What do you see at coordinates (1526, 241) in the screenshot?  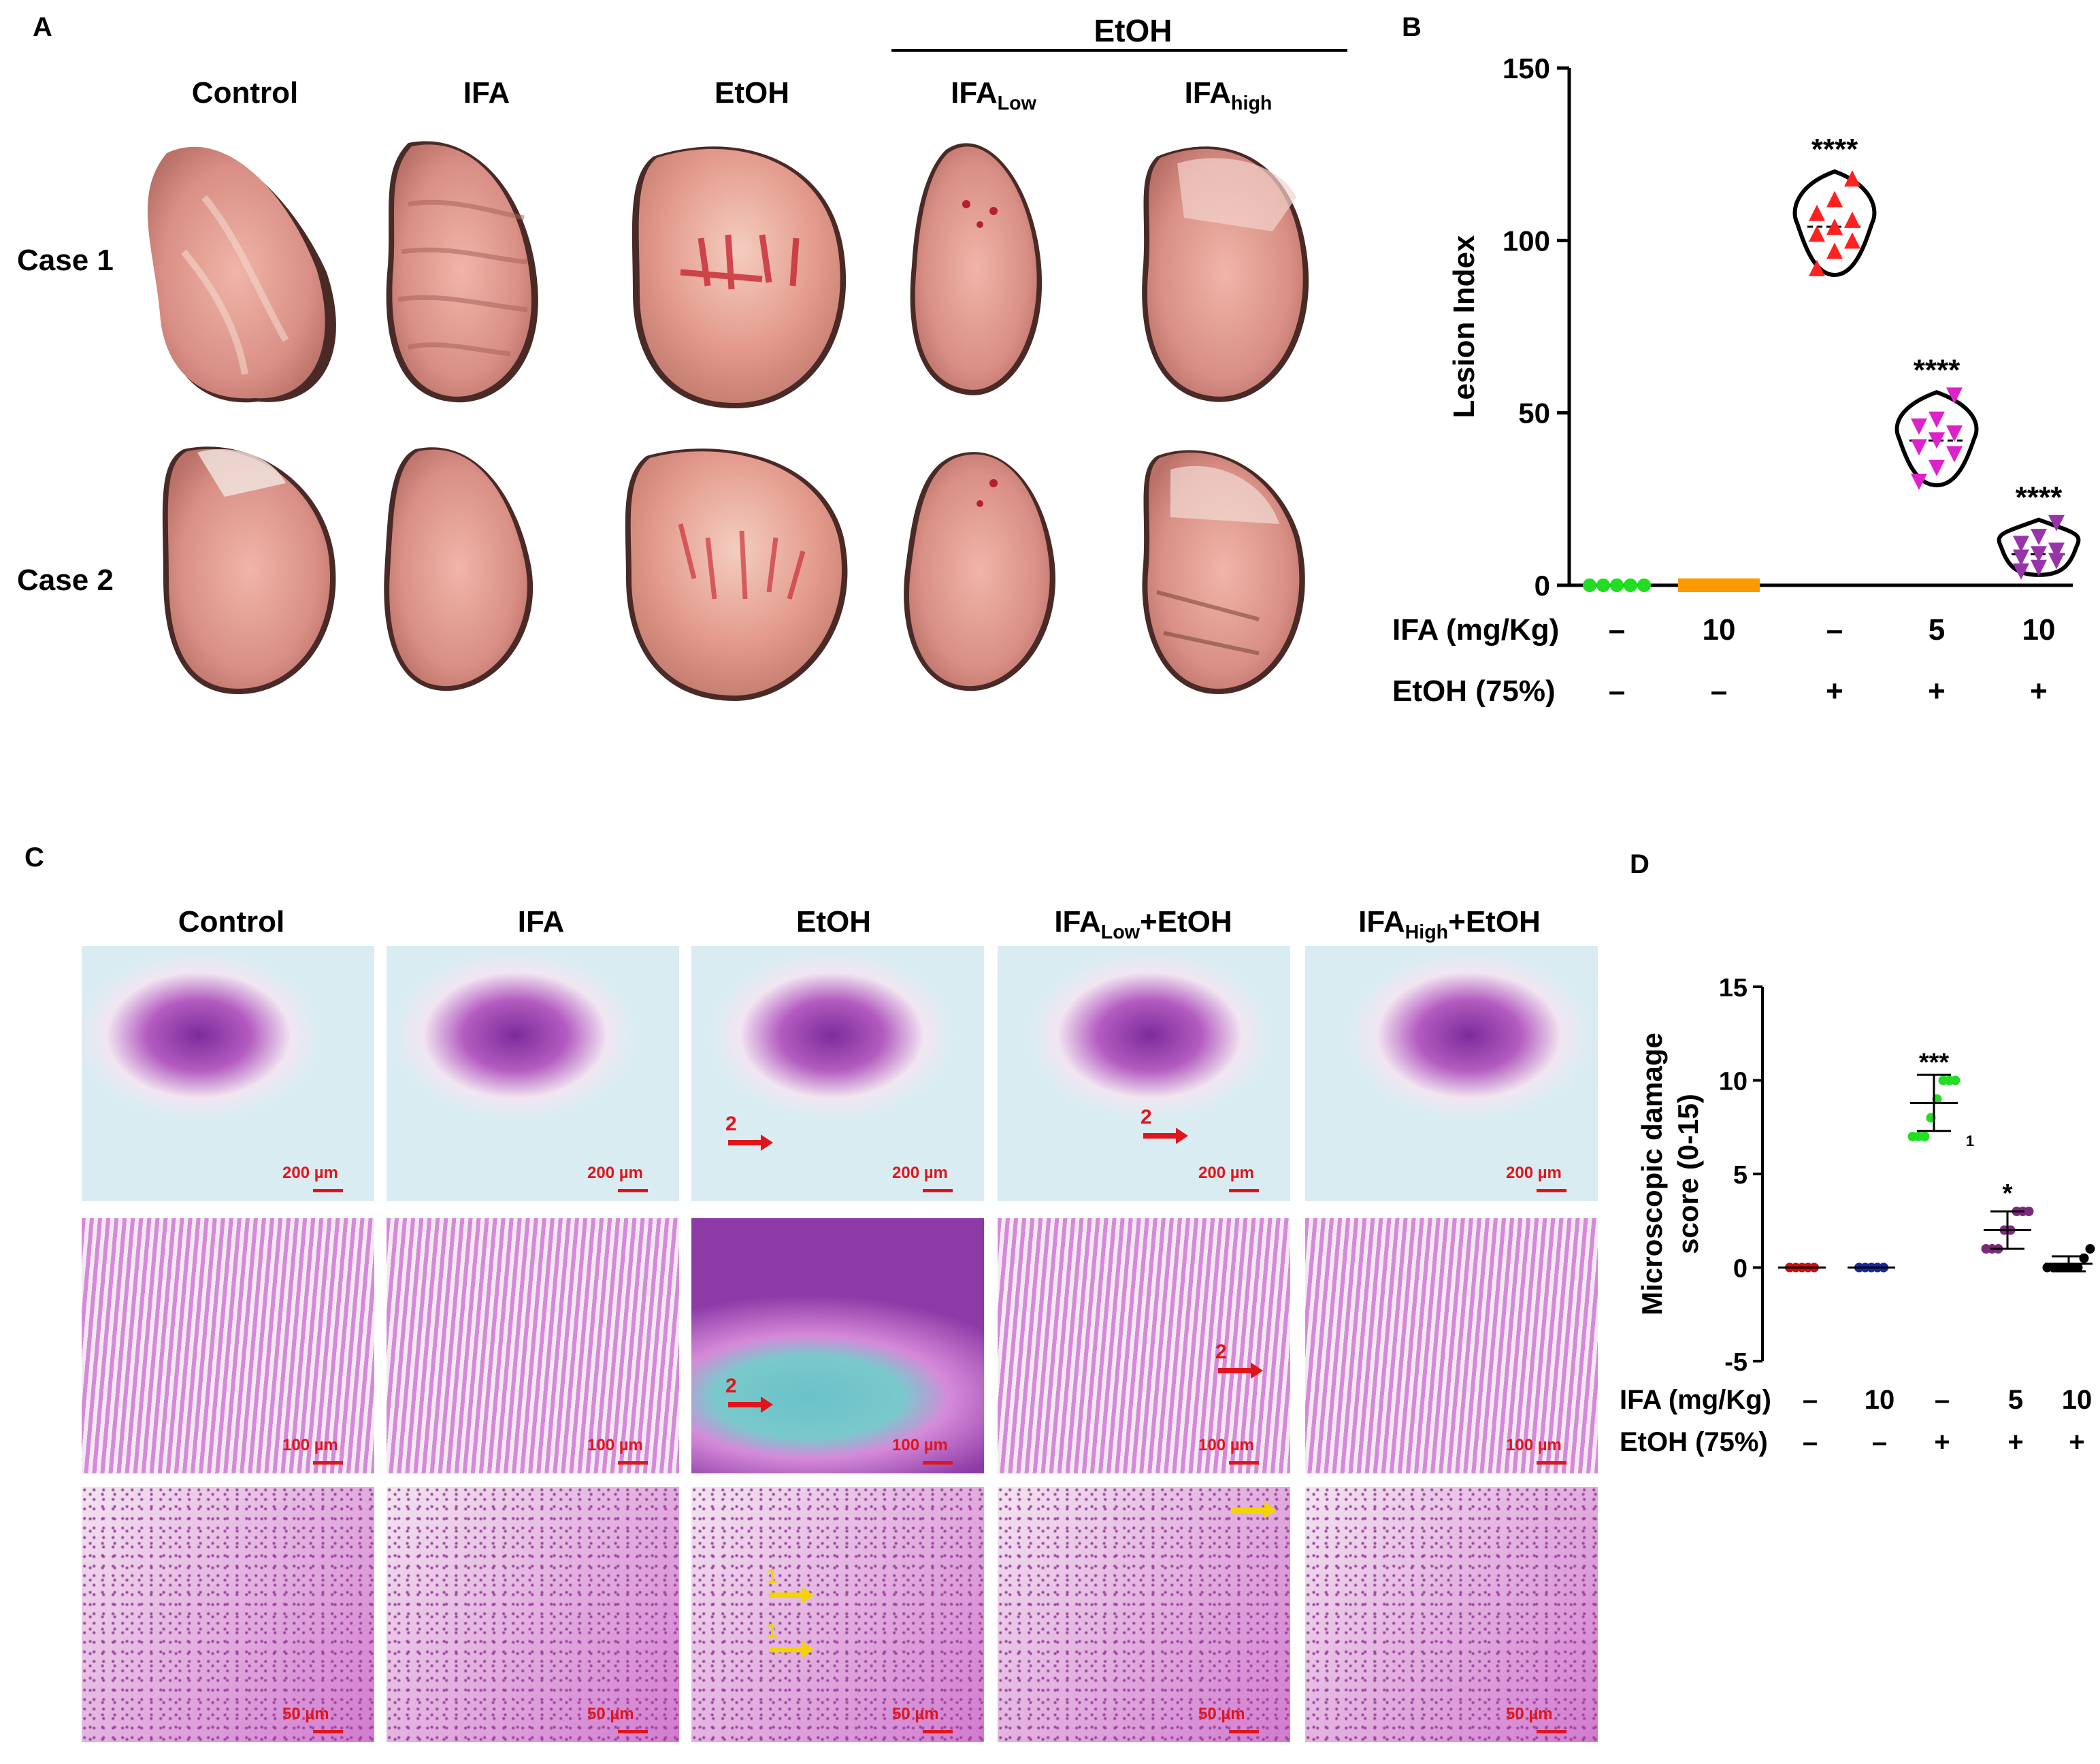 I see `panel-b-y-tick-label: 100` at bounding box center [1526, 241].